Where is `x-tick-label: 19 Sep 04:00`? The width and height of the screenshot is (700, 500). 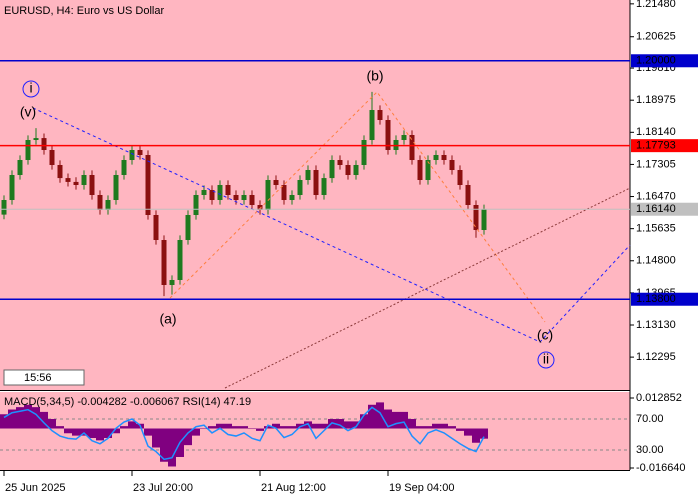 x-tick-label: 19 Sep 04:00 is located at coordinates (421, 488).